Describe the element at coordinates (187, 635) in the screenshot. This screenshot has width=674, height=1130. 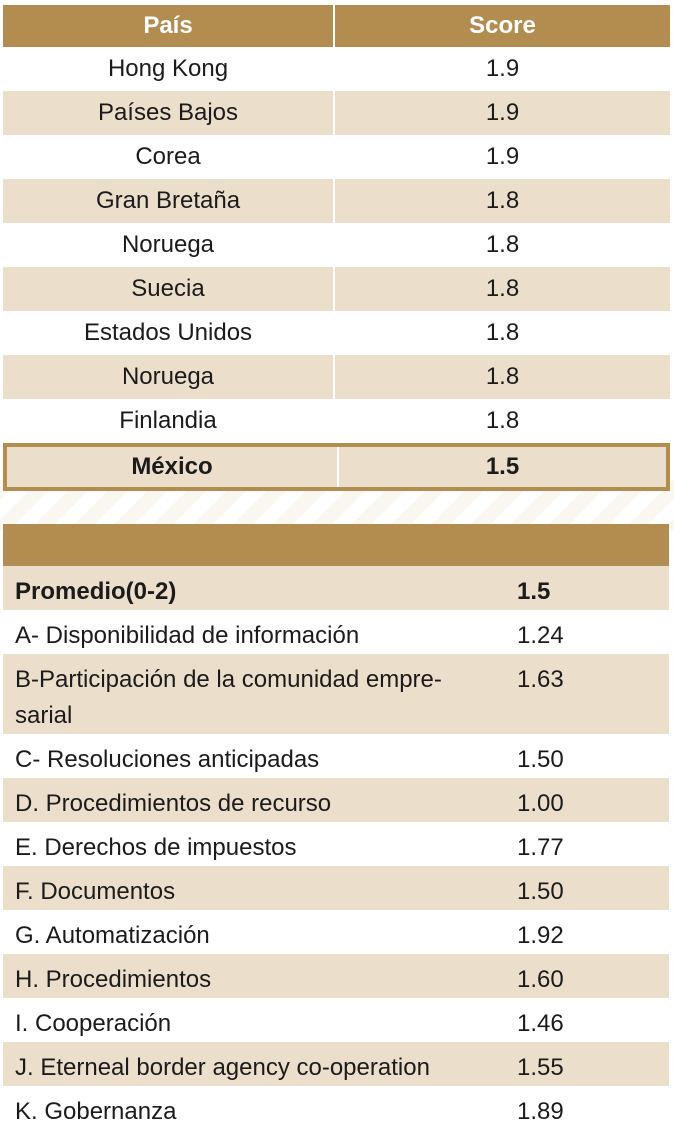
I see `indicator-label: A- Disponibilidad de información` at that location.